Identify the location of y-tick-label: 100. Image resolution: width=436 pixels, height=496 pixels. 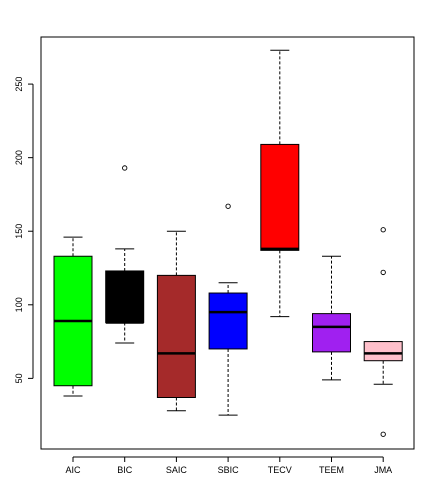
(19, 304).